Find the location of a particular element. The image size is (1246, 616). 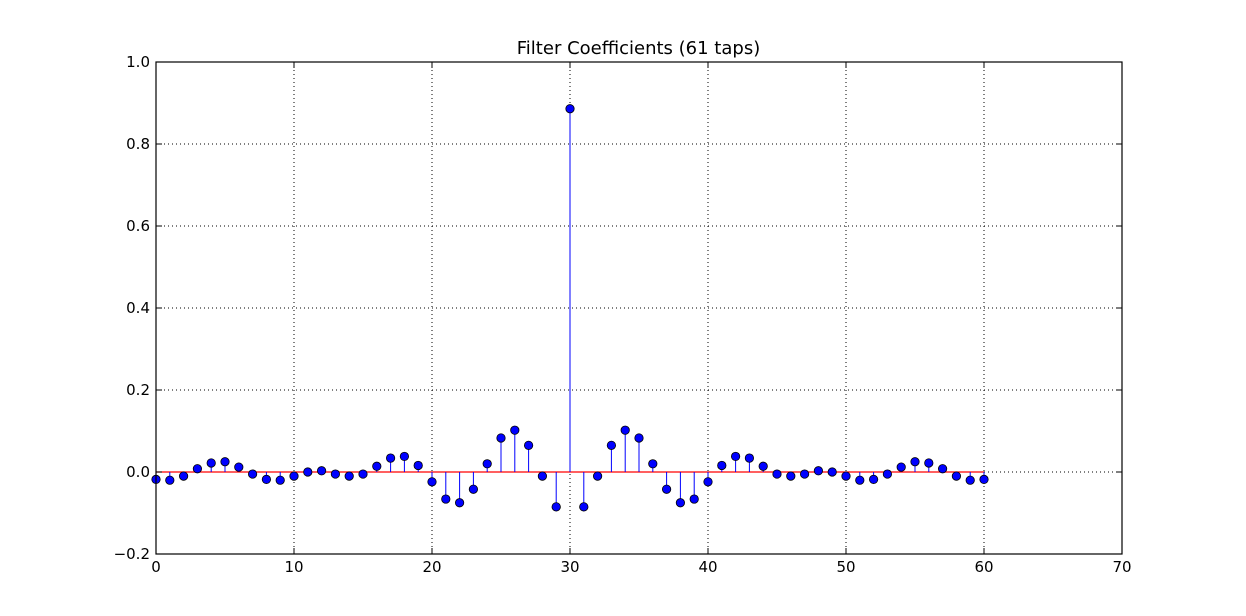

x-tick-label: 40 is located at coordinates (707, 567).